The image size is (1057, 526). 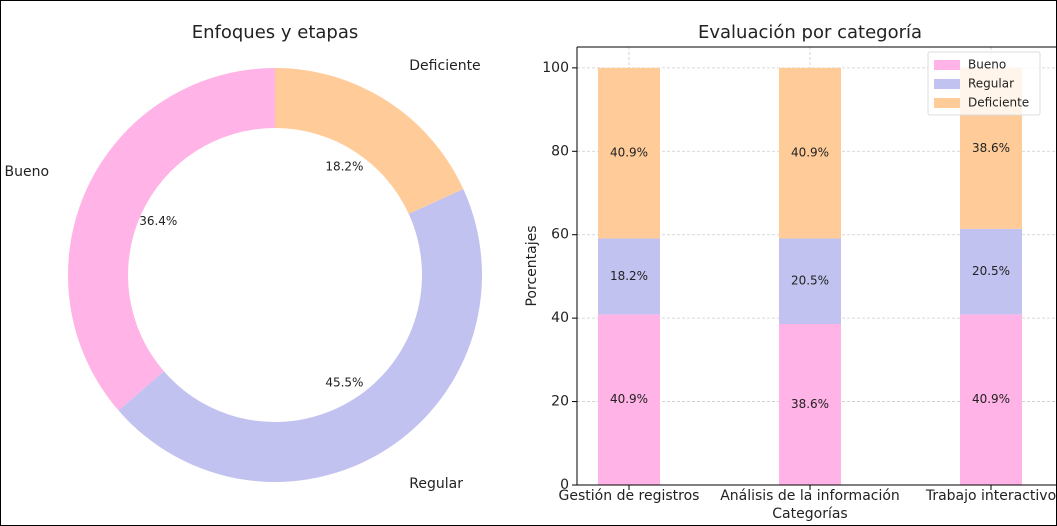 What do you see at coordinates (560, 235) in the screenshot?
I see `y-tick-label: 60` at bounding box center [560, 235].